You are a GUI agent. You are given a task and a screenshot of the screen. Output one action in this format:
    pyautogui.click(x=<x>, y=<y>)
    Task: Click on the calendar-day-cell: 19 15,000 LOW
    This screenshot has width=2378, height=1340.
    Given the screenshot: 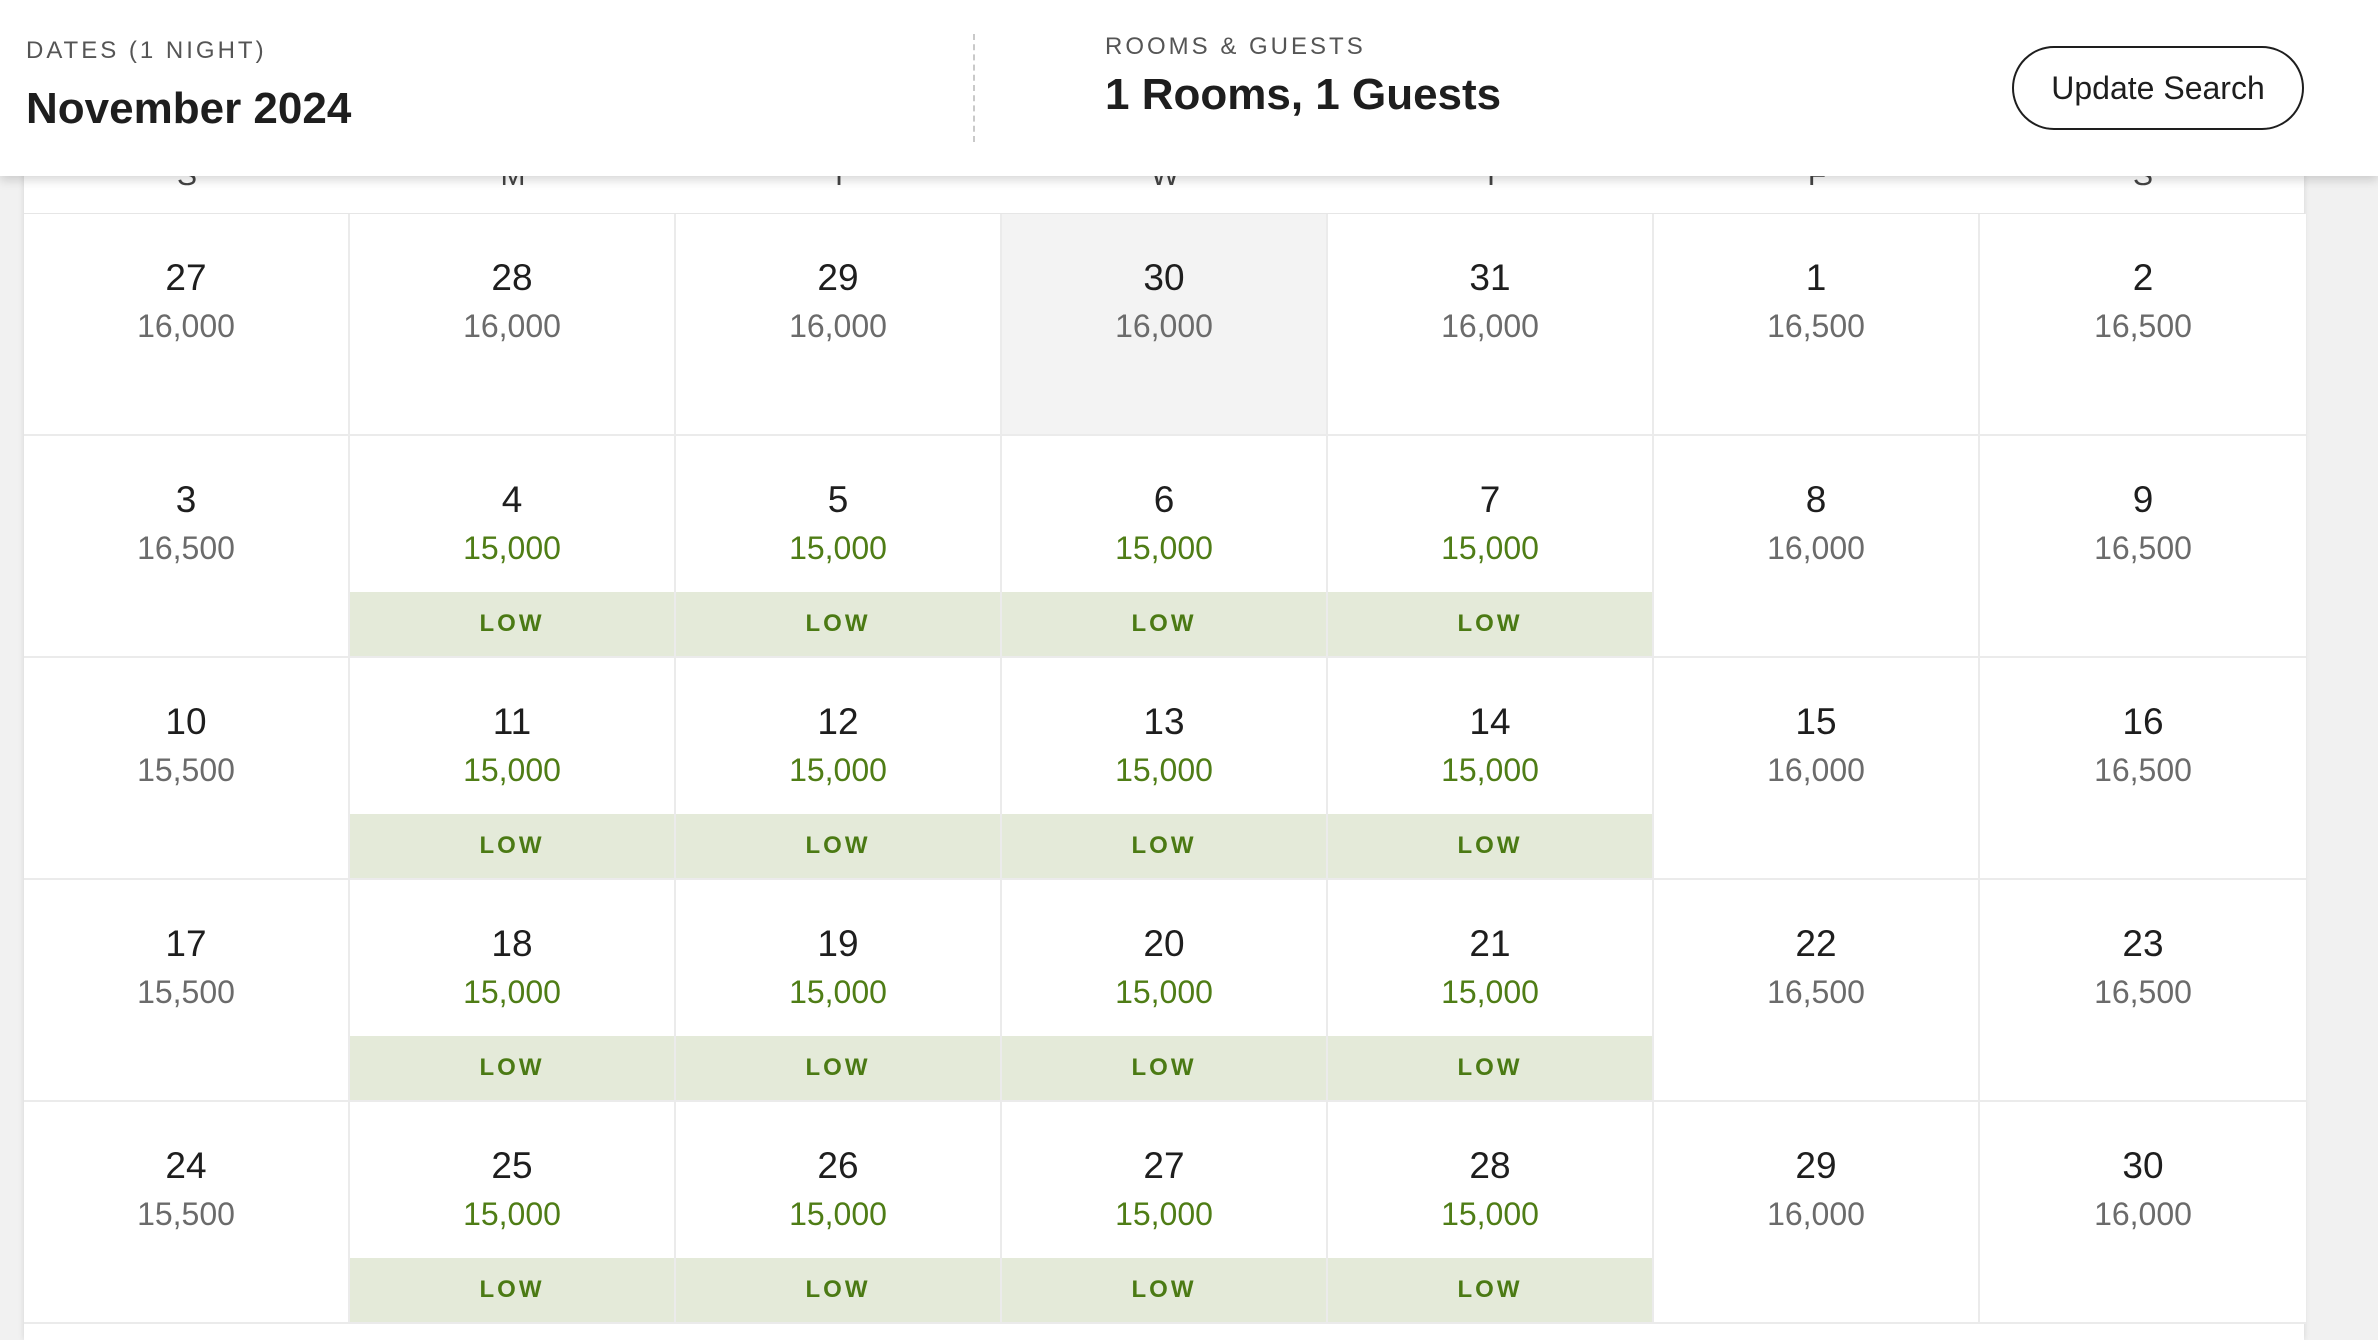 What is the action you would take?
    pyautogui.click(x=839, y=991)
    